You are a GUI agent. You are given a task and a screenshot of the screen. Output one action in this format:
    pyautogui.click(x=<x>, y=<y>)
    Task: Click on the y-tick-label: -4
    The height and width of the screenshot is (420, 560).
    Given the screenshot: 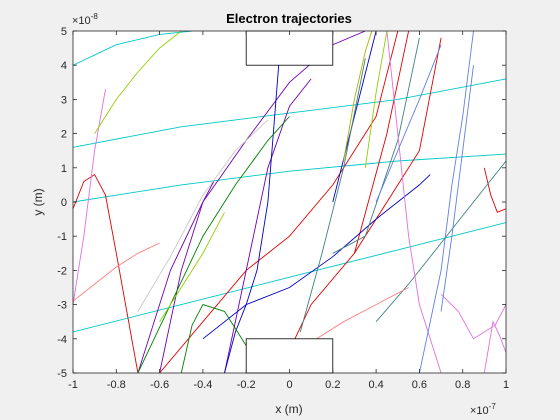 What is the action you would take?
    pyautogui.click(x=62, y=340)
    